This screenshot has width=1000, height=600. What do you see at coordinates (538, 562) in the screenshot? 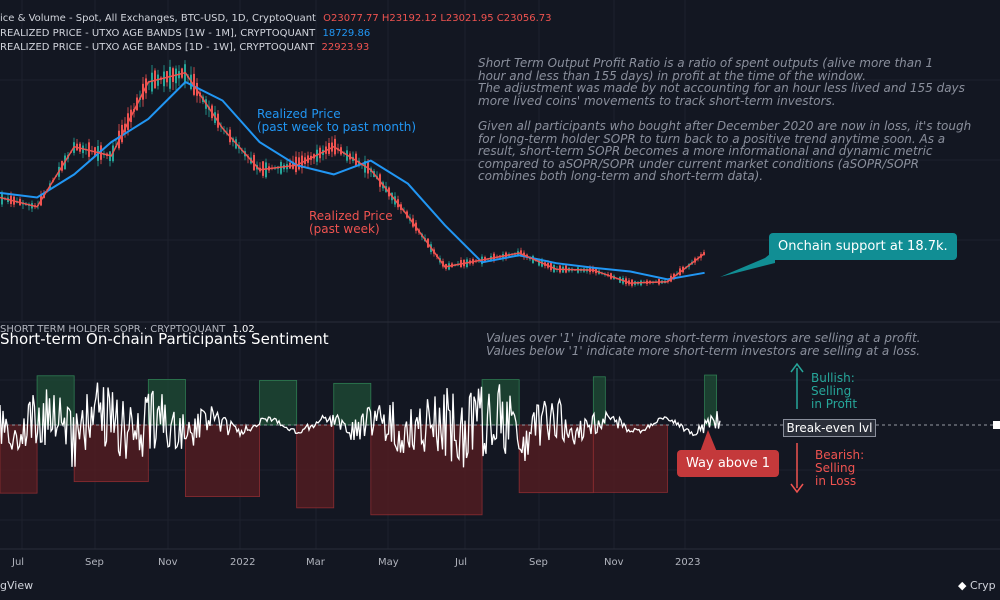
I see `x-tick-sep-2022: Sep` at bounding box center [538, 562].